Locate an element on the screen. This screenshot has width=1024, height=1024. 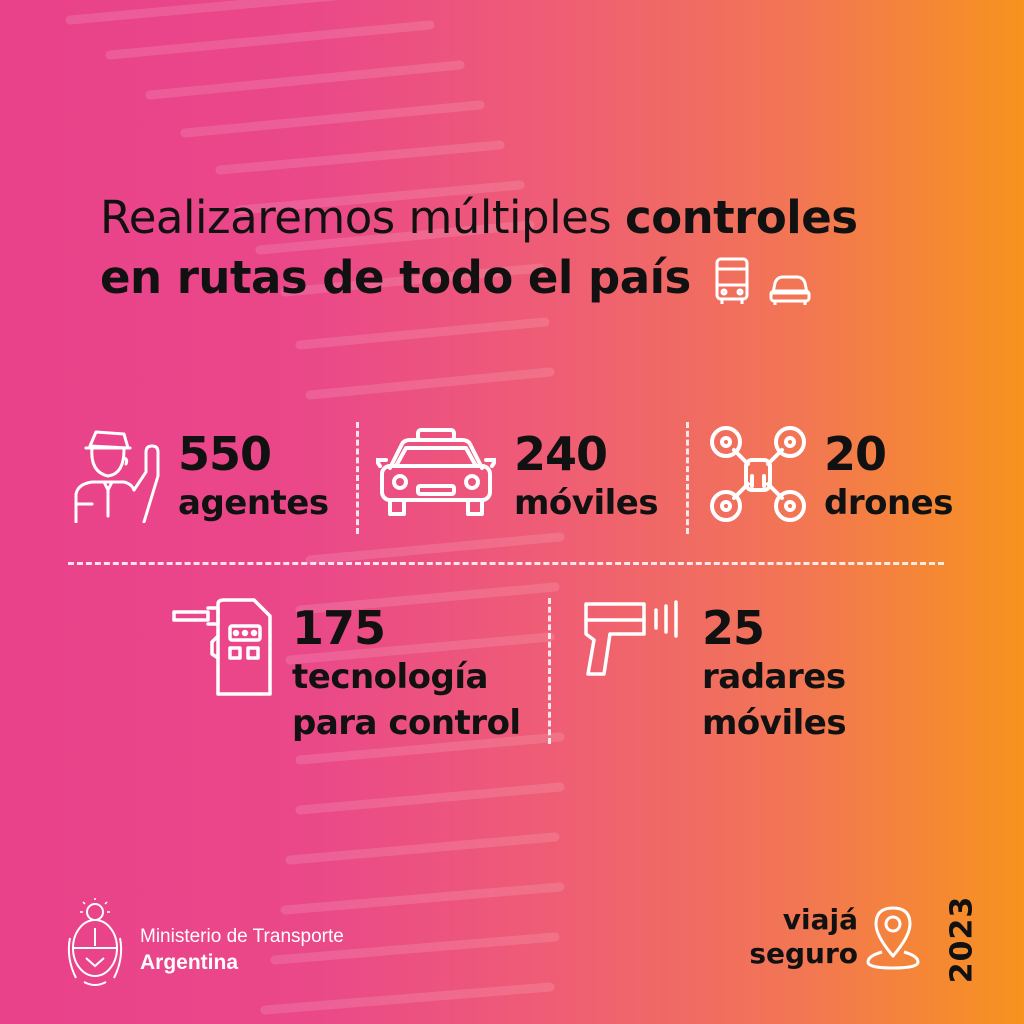
stat-label-line-2: móviles is located at coordinates (774, 723).